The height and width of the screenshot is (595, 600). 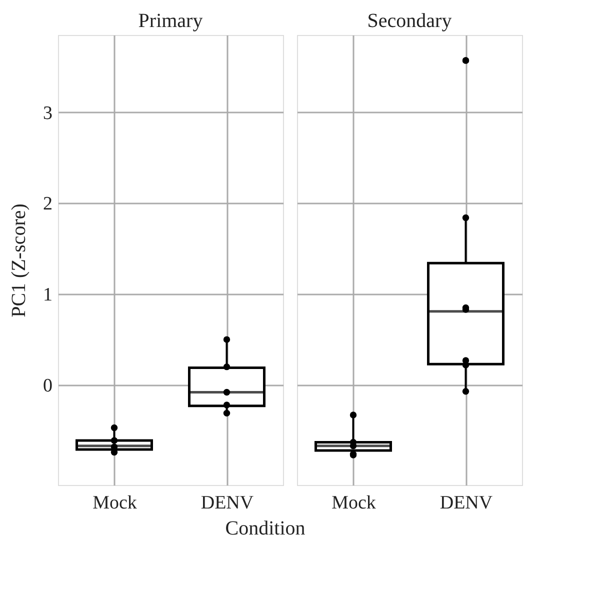 What do you see at coordinates (409, 21) in the screenshot?
I see `chart-title: Secondary` at bounding box center [409, 21].